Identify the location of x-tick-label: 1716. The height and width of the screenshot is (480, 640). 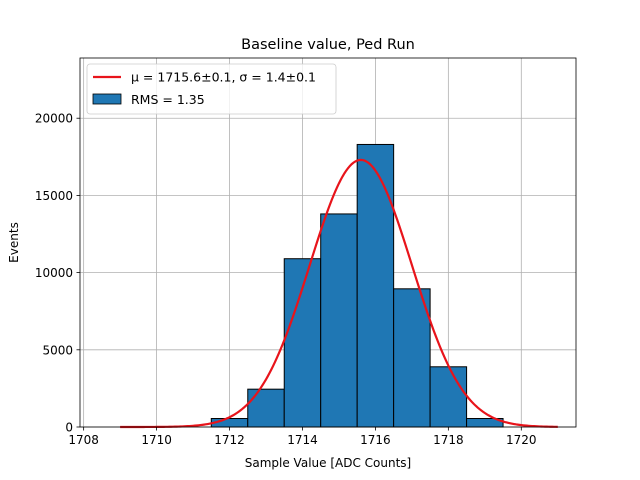
(375, 440).